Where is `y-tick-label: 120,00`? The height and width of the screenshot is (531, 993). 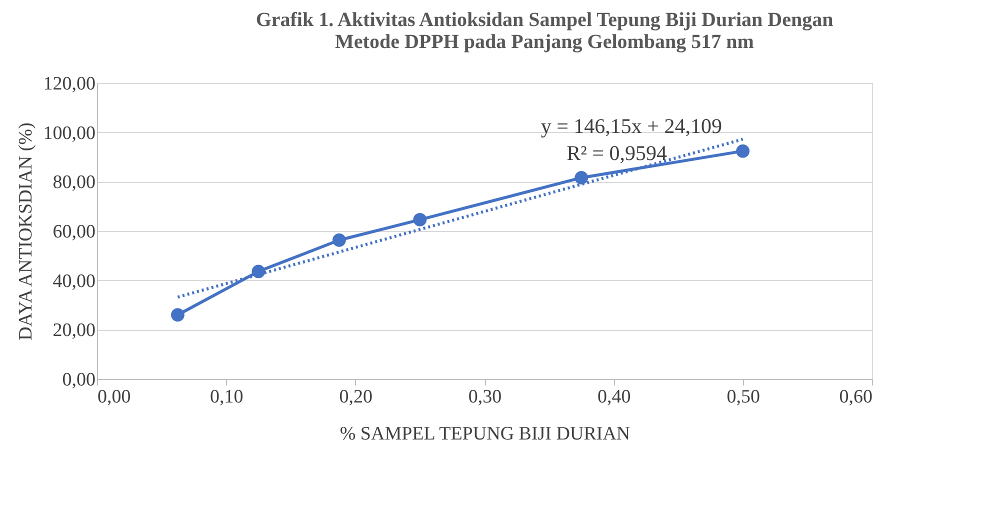 y-tick-label: 120,00 is located at coordinates (69, 84).